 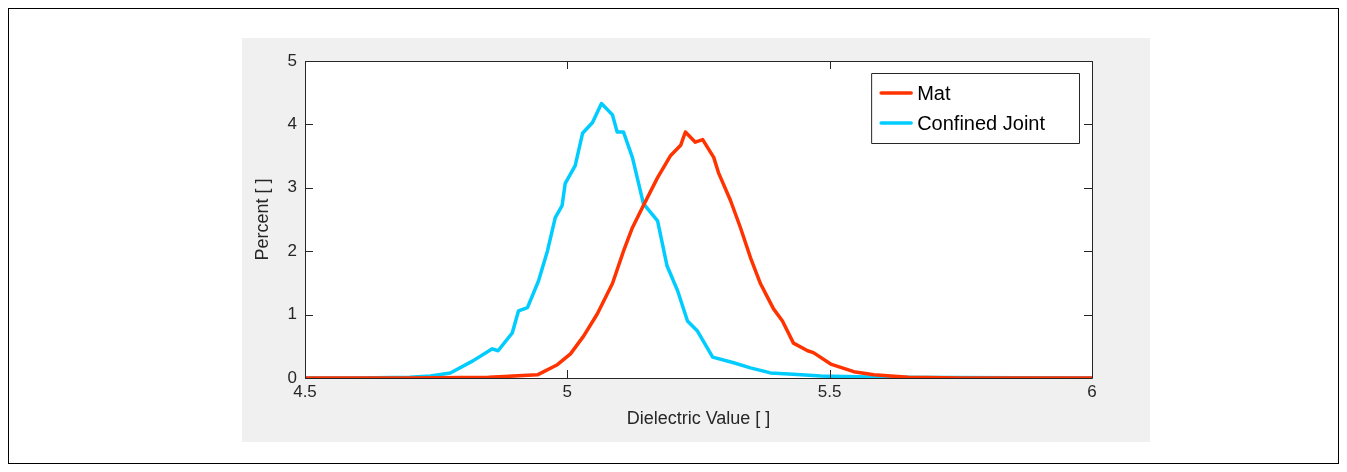 I want to click on x-tick-label: 5, so click(x=567, y=391).